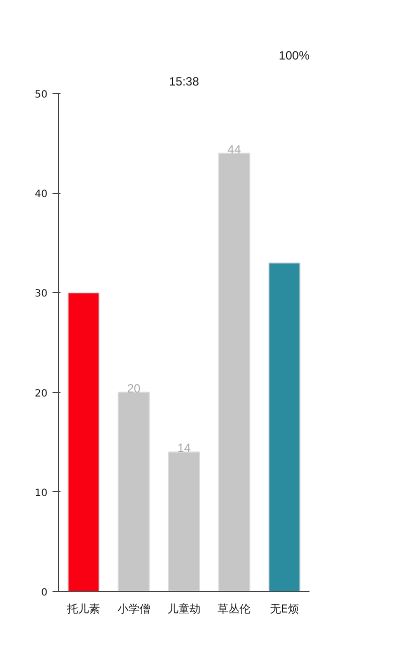  I want to click on x-tick-label: 草丛伦, so click(234, 609).